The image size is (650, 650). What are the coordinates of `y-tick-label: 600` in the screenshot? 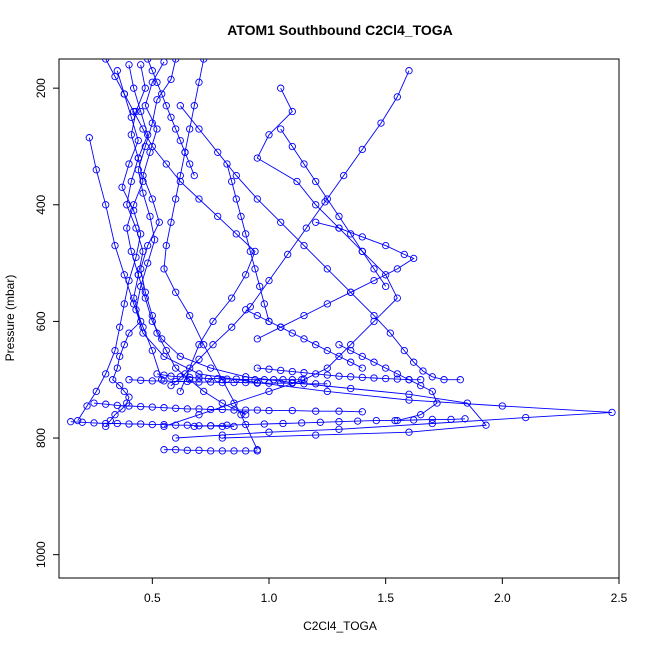 It's located at (41, 321).